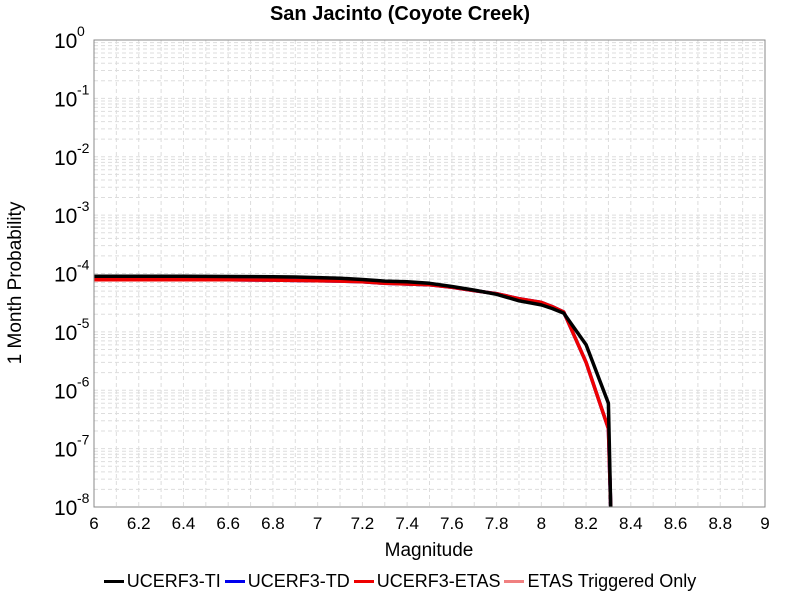 The width and height of the screenshot is (800, 600). I want to click on x-axis-ticks: 6 6.2 6.4 6.6 6.8 7 7.2 7.4 7.6 7.8 8 8.2 8.4 8.6 8.8 9, so click(429, 523).